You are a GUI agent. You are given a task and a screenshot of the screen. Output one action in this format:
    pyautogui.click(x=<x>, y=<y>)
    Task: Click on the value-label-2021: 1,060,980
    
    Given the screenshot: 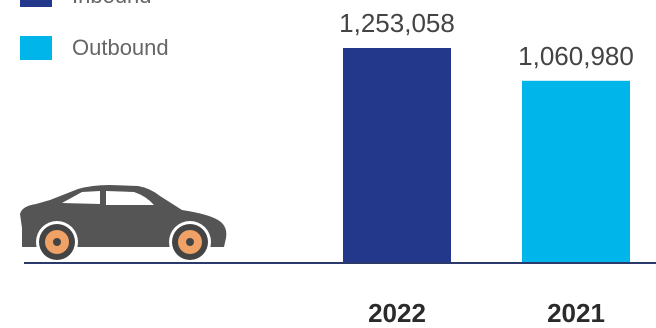 What is the action you would take?
    pyautogui.click(x=576, y=56)
    